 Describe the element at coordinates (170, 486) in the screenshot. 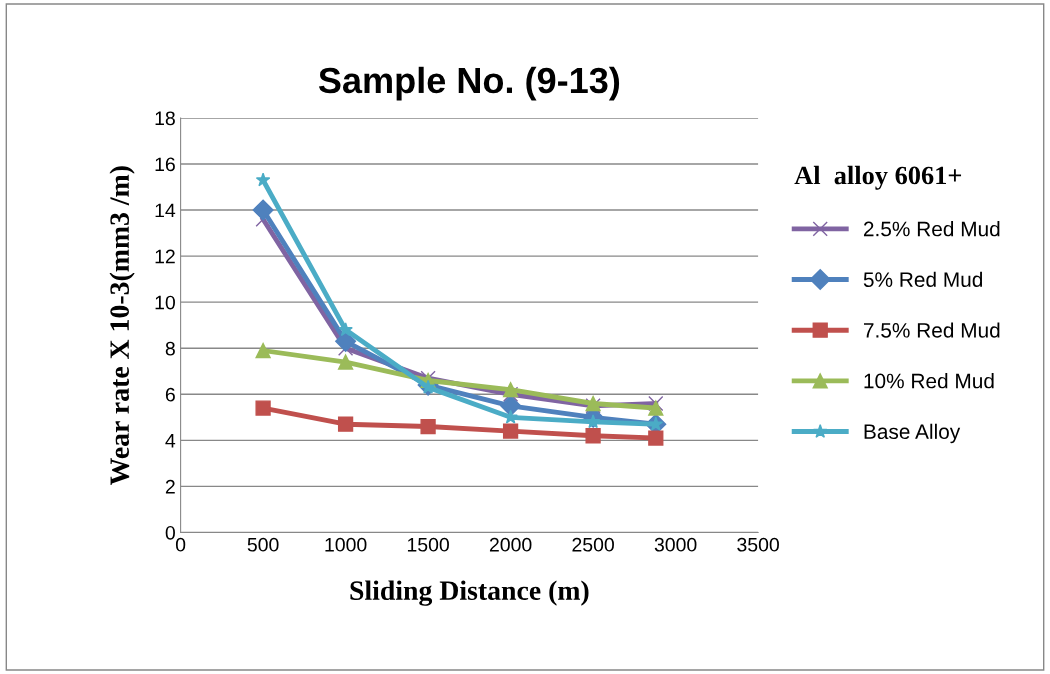

I see `y-tick-label: 2` at that location.